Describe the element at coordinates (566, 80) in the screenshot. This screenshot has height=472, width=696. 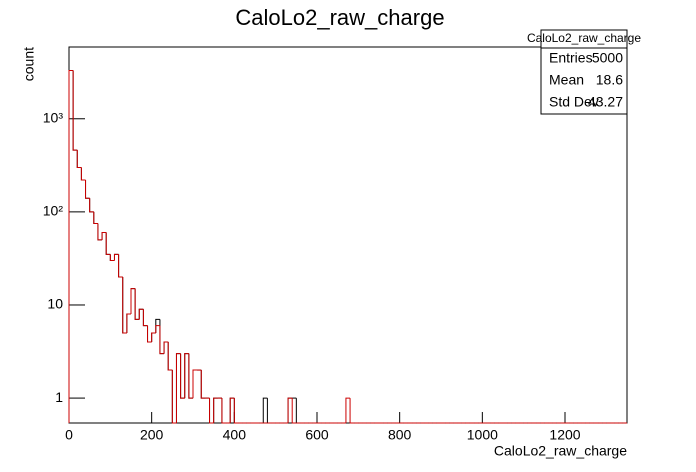
I see `stats-label: Mean` at that location.